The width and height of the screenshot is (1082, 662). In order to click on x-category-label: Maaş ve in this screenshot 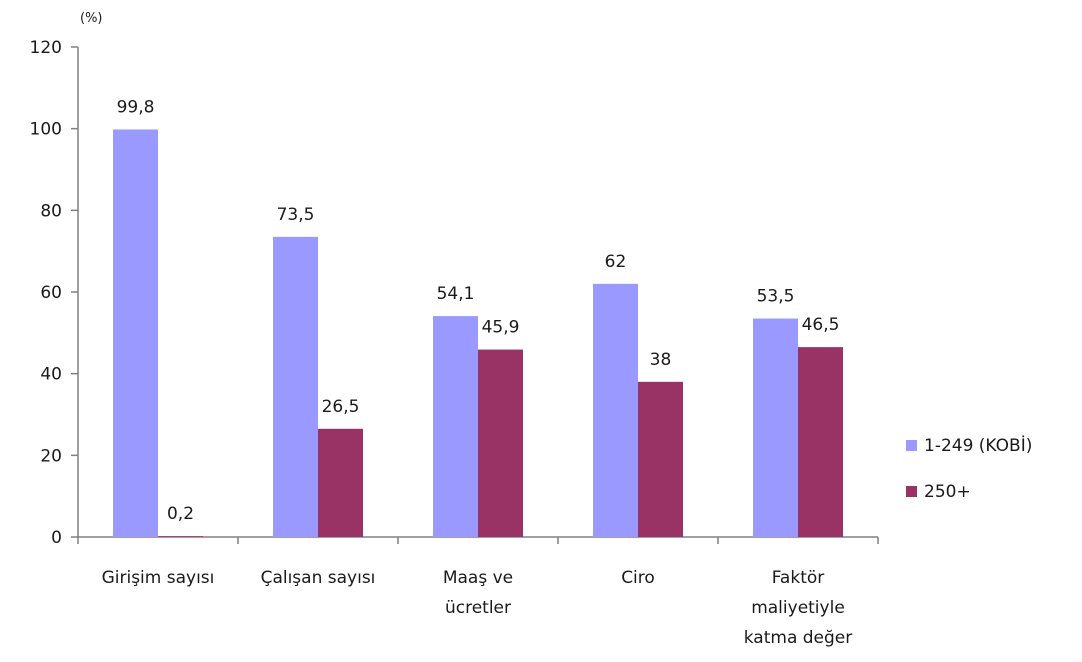, I will do `click(478, 578)`.